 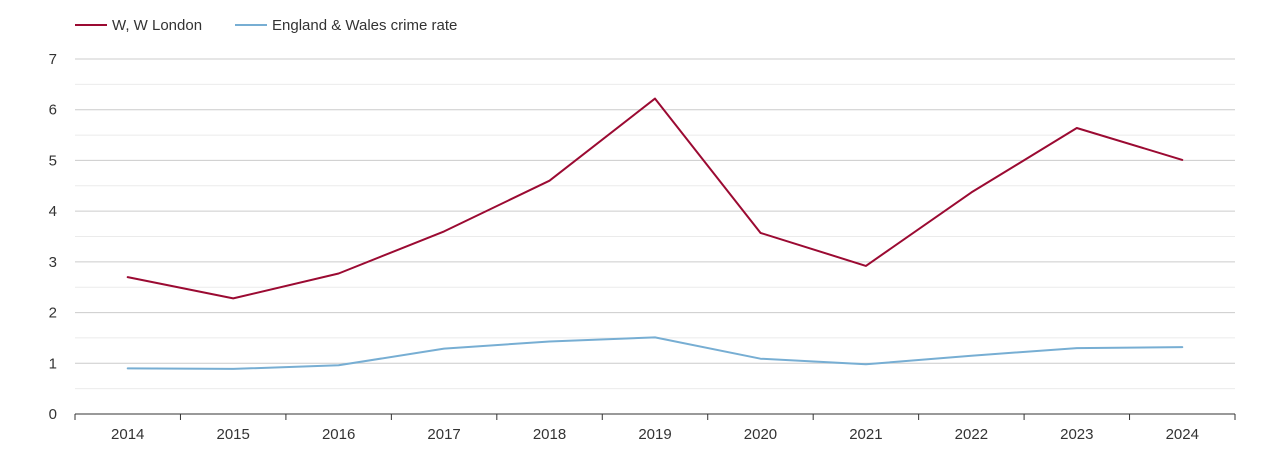 What do you see at coordinates (53, 414) in the screenshot?
I see `y-tick-label: 0` at bounding box center [53, 414].